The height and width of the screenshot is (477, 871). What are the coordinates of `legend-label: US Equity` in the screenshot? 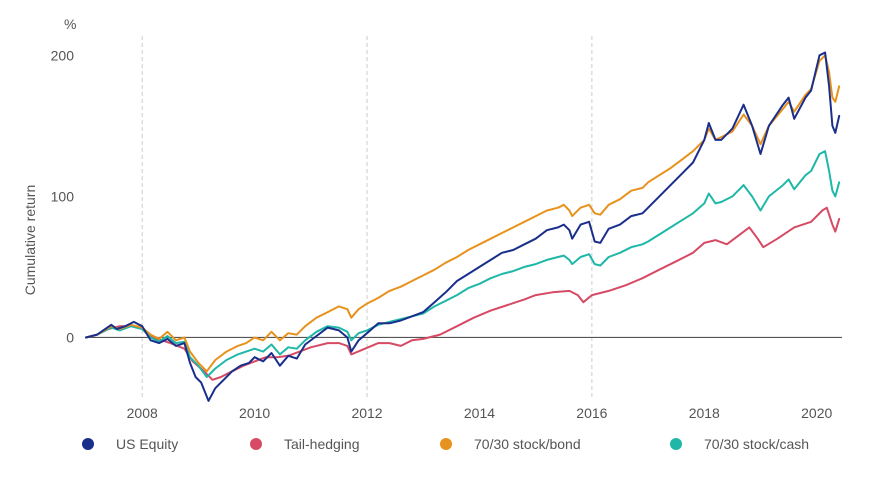 It's located at (147, 444).